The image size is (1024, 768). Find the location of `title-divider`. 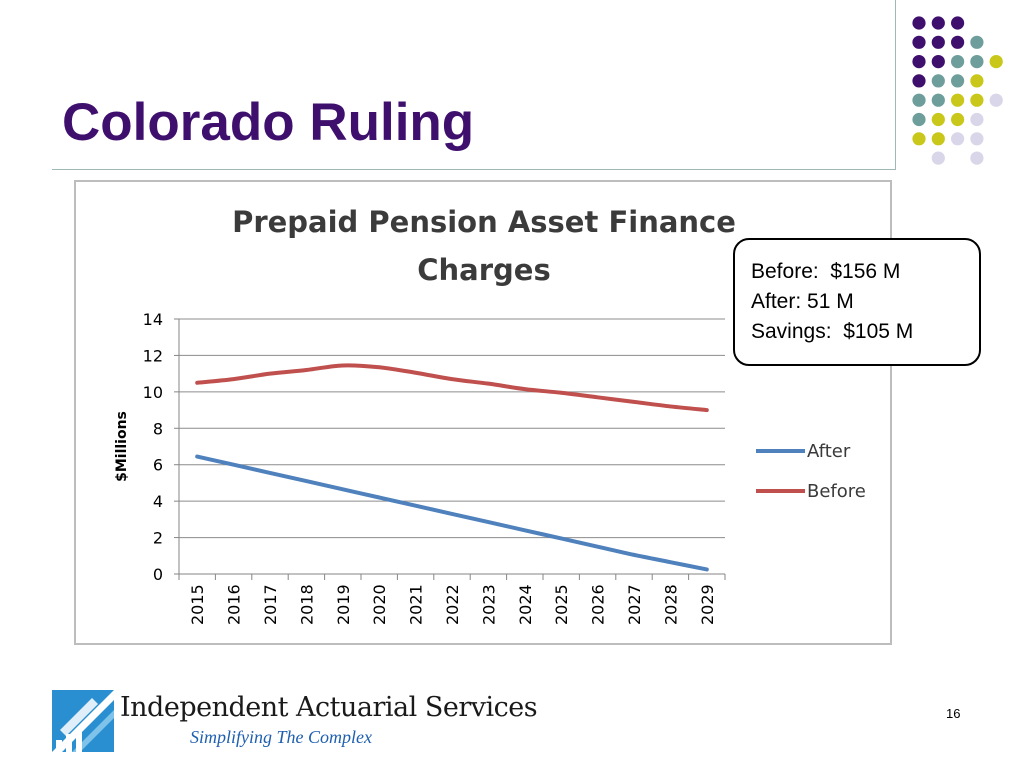

title-divider is located at coordinates (473, 169).